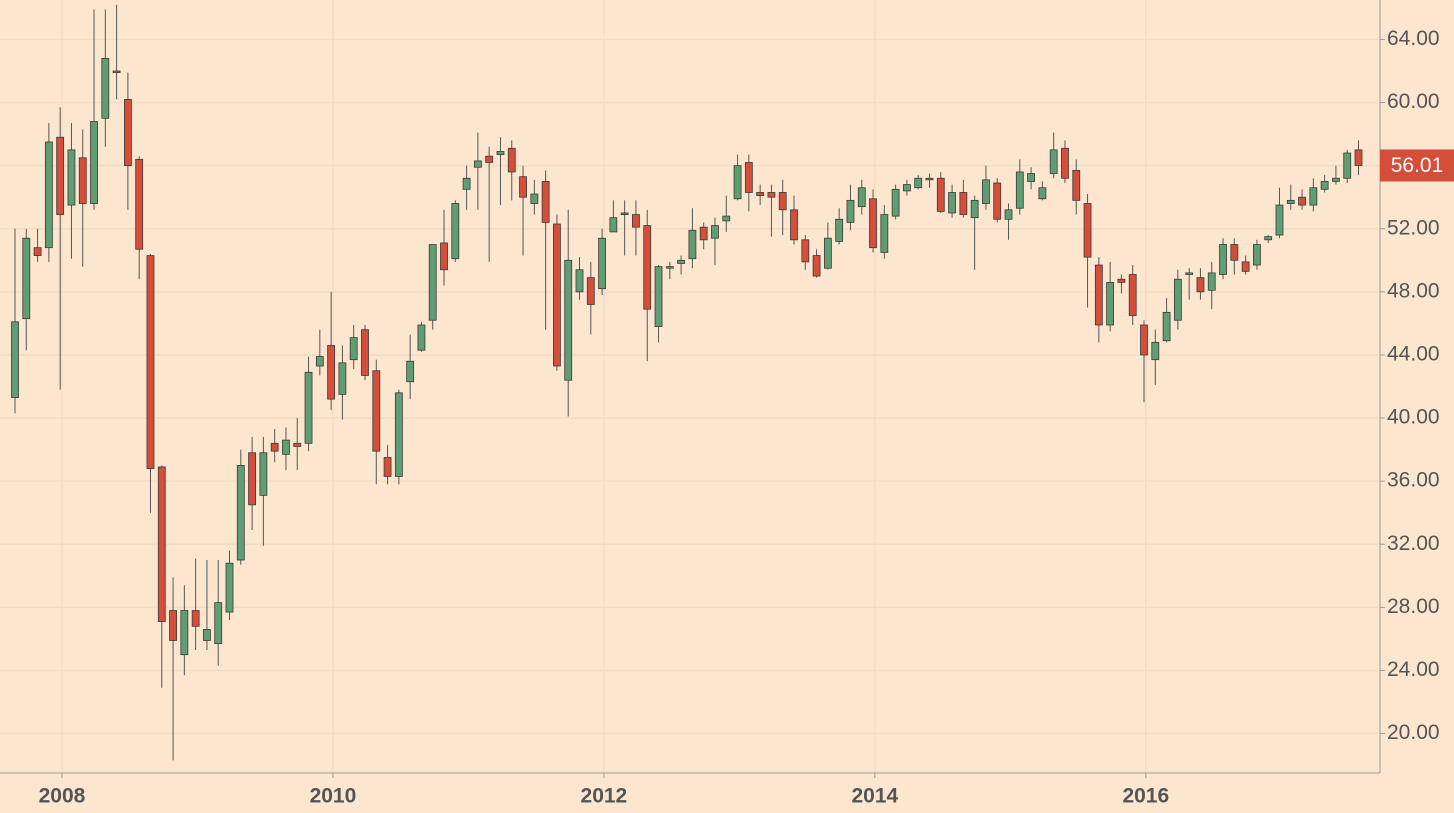  I want to click on y-tick-label: 48.00, so click(1413, 290).